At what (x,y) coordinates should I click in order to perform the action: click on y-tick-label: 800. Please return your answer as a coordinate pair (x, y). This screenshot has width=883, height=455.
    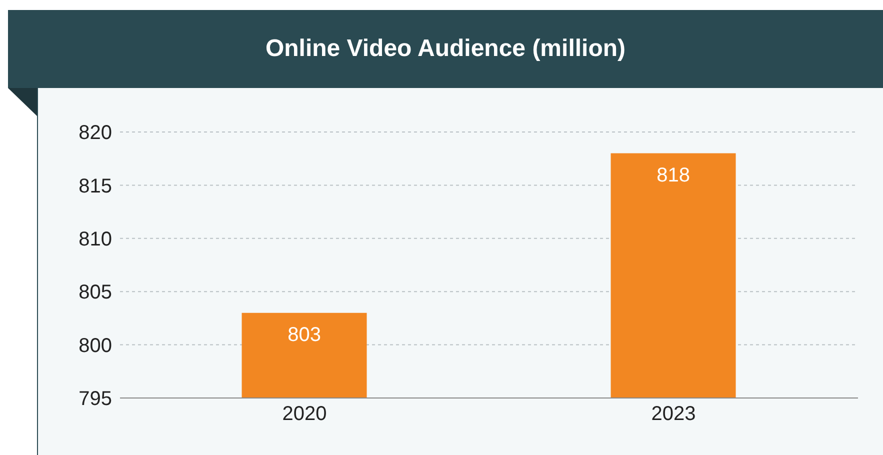
    Looking at the image, I should click on (95, 345).